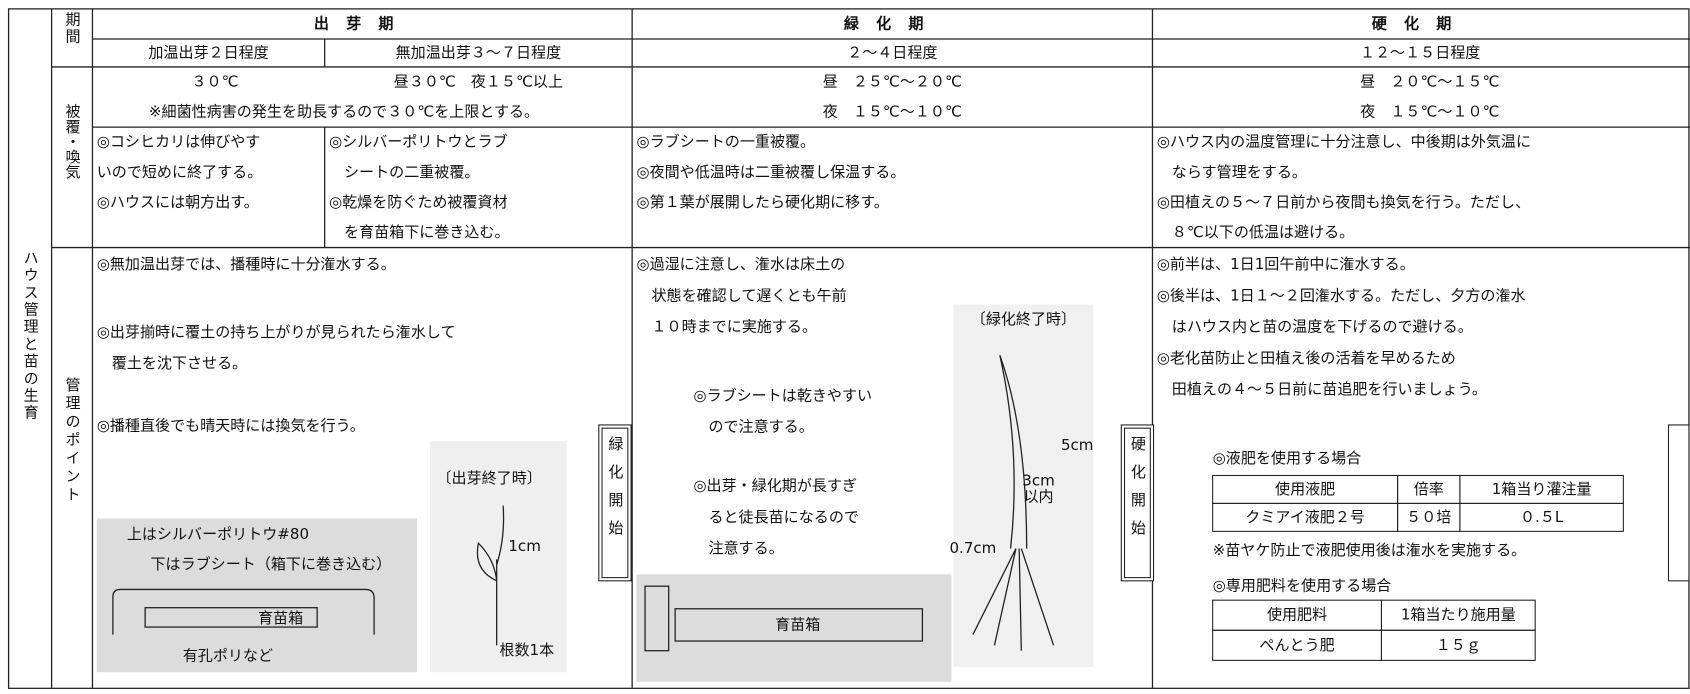 The width and height of the screenshot is (1690, 694). Describe the element at coordinates (741, 295) in the screenshot. I see `management-text: 状態を確認して遅くとも午前` at that location.